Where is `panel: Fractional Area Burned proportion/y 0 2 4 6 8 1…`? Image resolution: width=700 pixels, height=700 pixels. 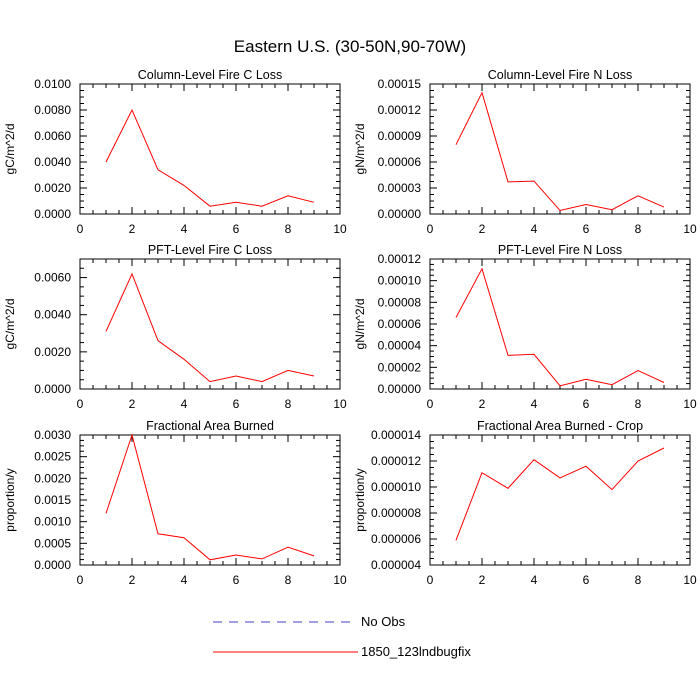
panel: Fractional Area Burned proportion/y 0 2 4 6 8 1… is located at coordinates (175, 503).